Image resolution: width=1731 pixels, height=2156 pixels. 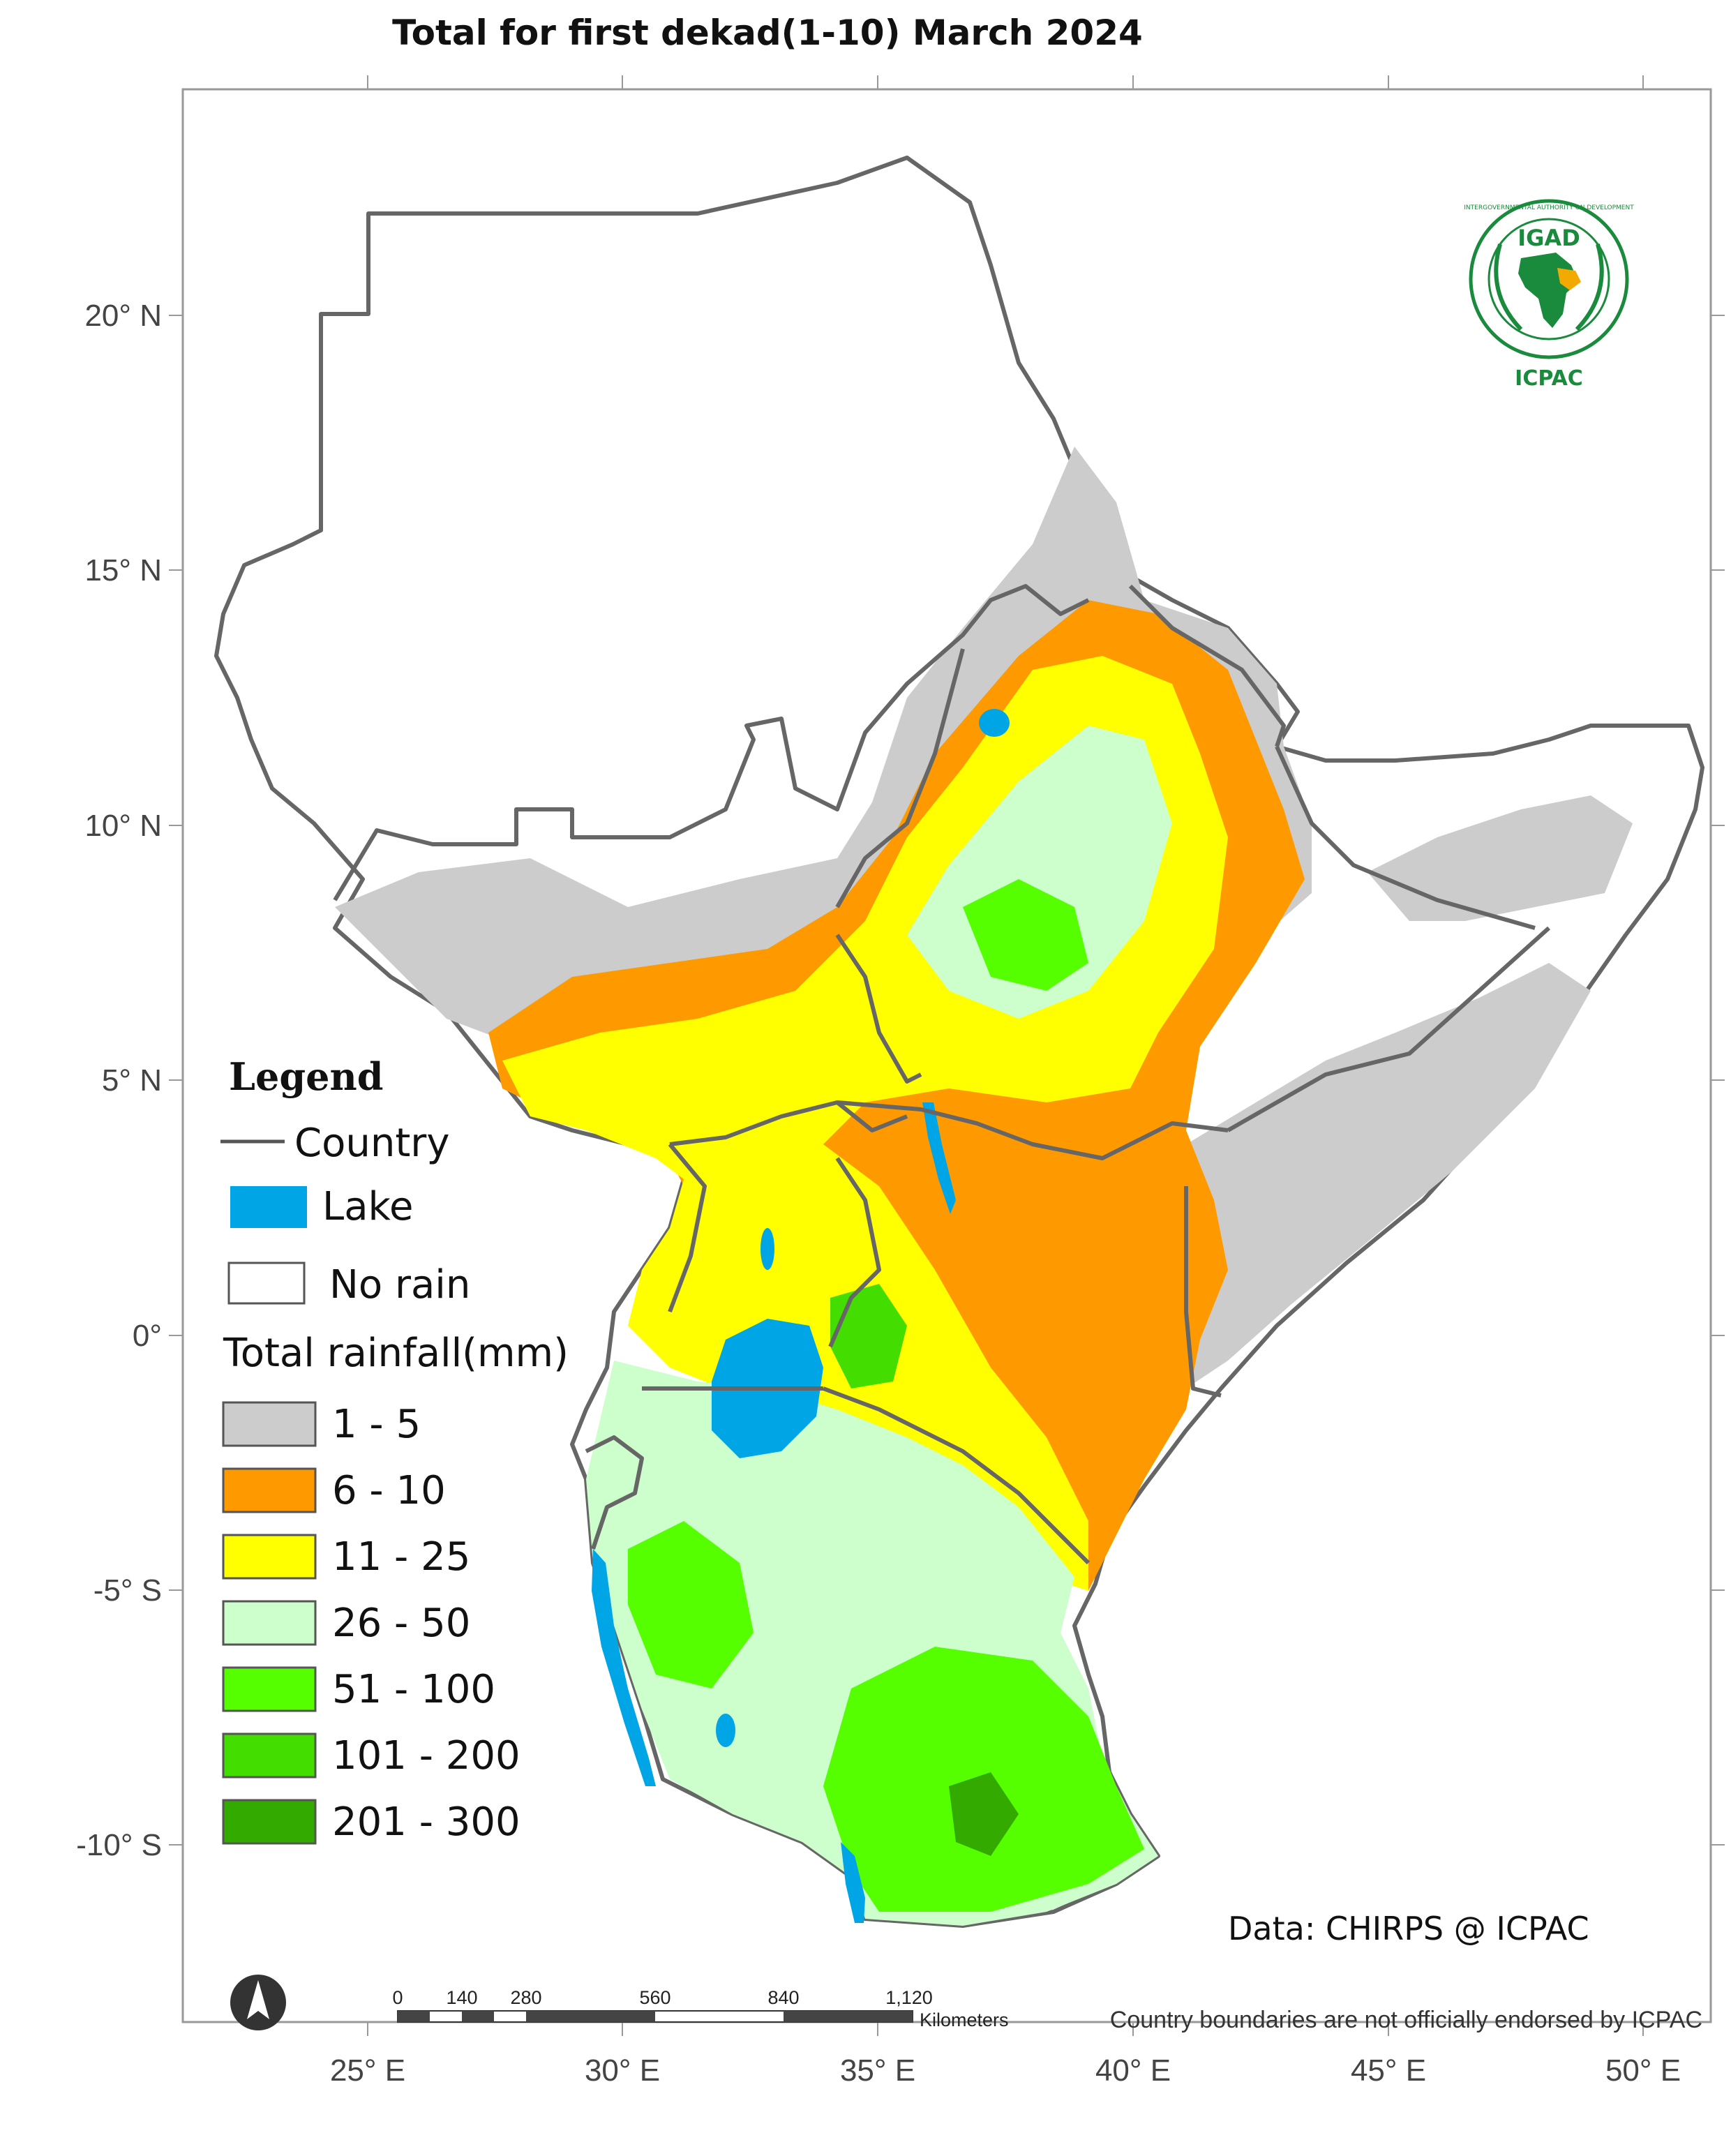 What do you see at coordinates (119, 1845) in the screenshot?
I see `lat-label-10s: -10° S` at bounding box center [119, 1845].